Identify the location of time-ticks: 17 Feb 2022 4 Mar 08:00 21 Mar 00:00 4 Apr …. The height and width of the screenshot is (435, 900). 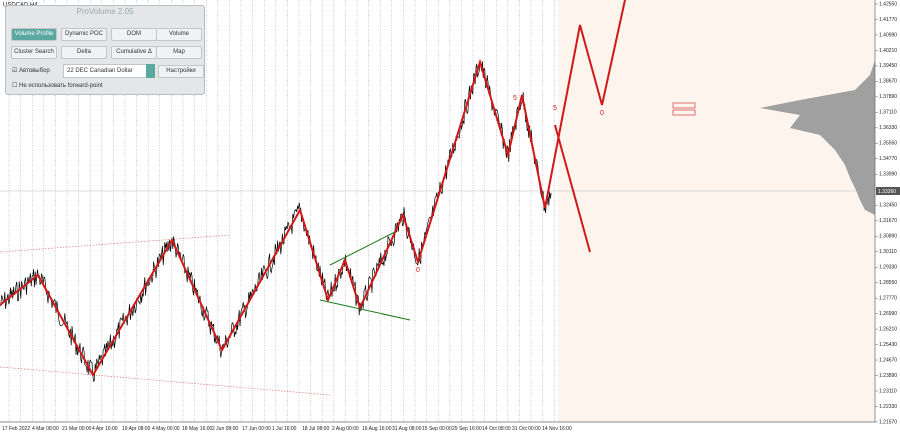
(287, 429).